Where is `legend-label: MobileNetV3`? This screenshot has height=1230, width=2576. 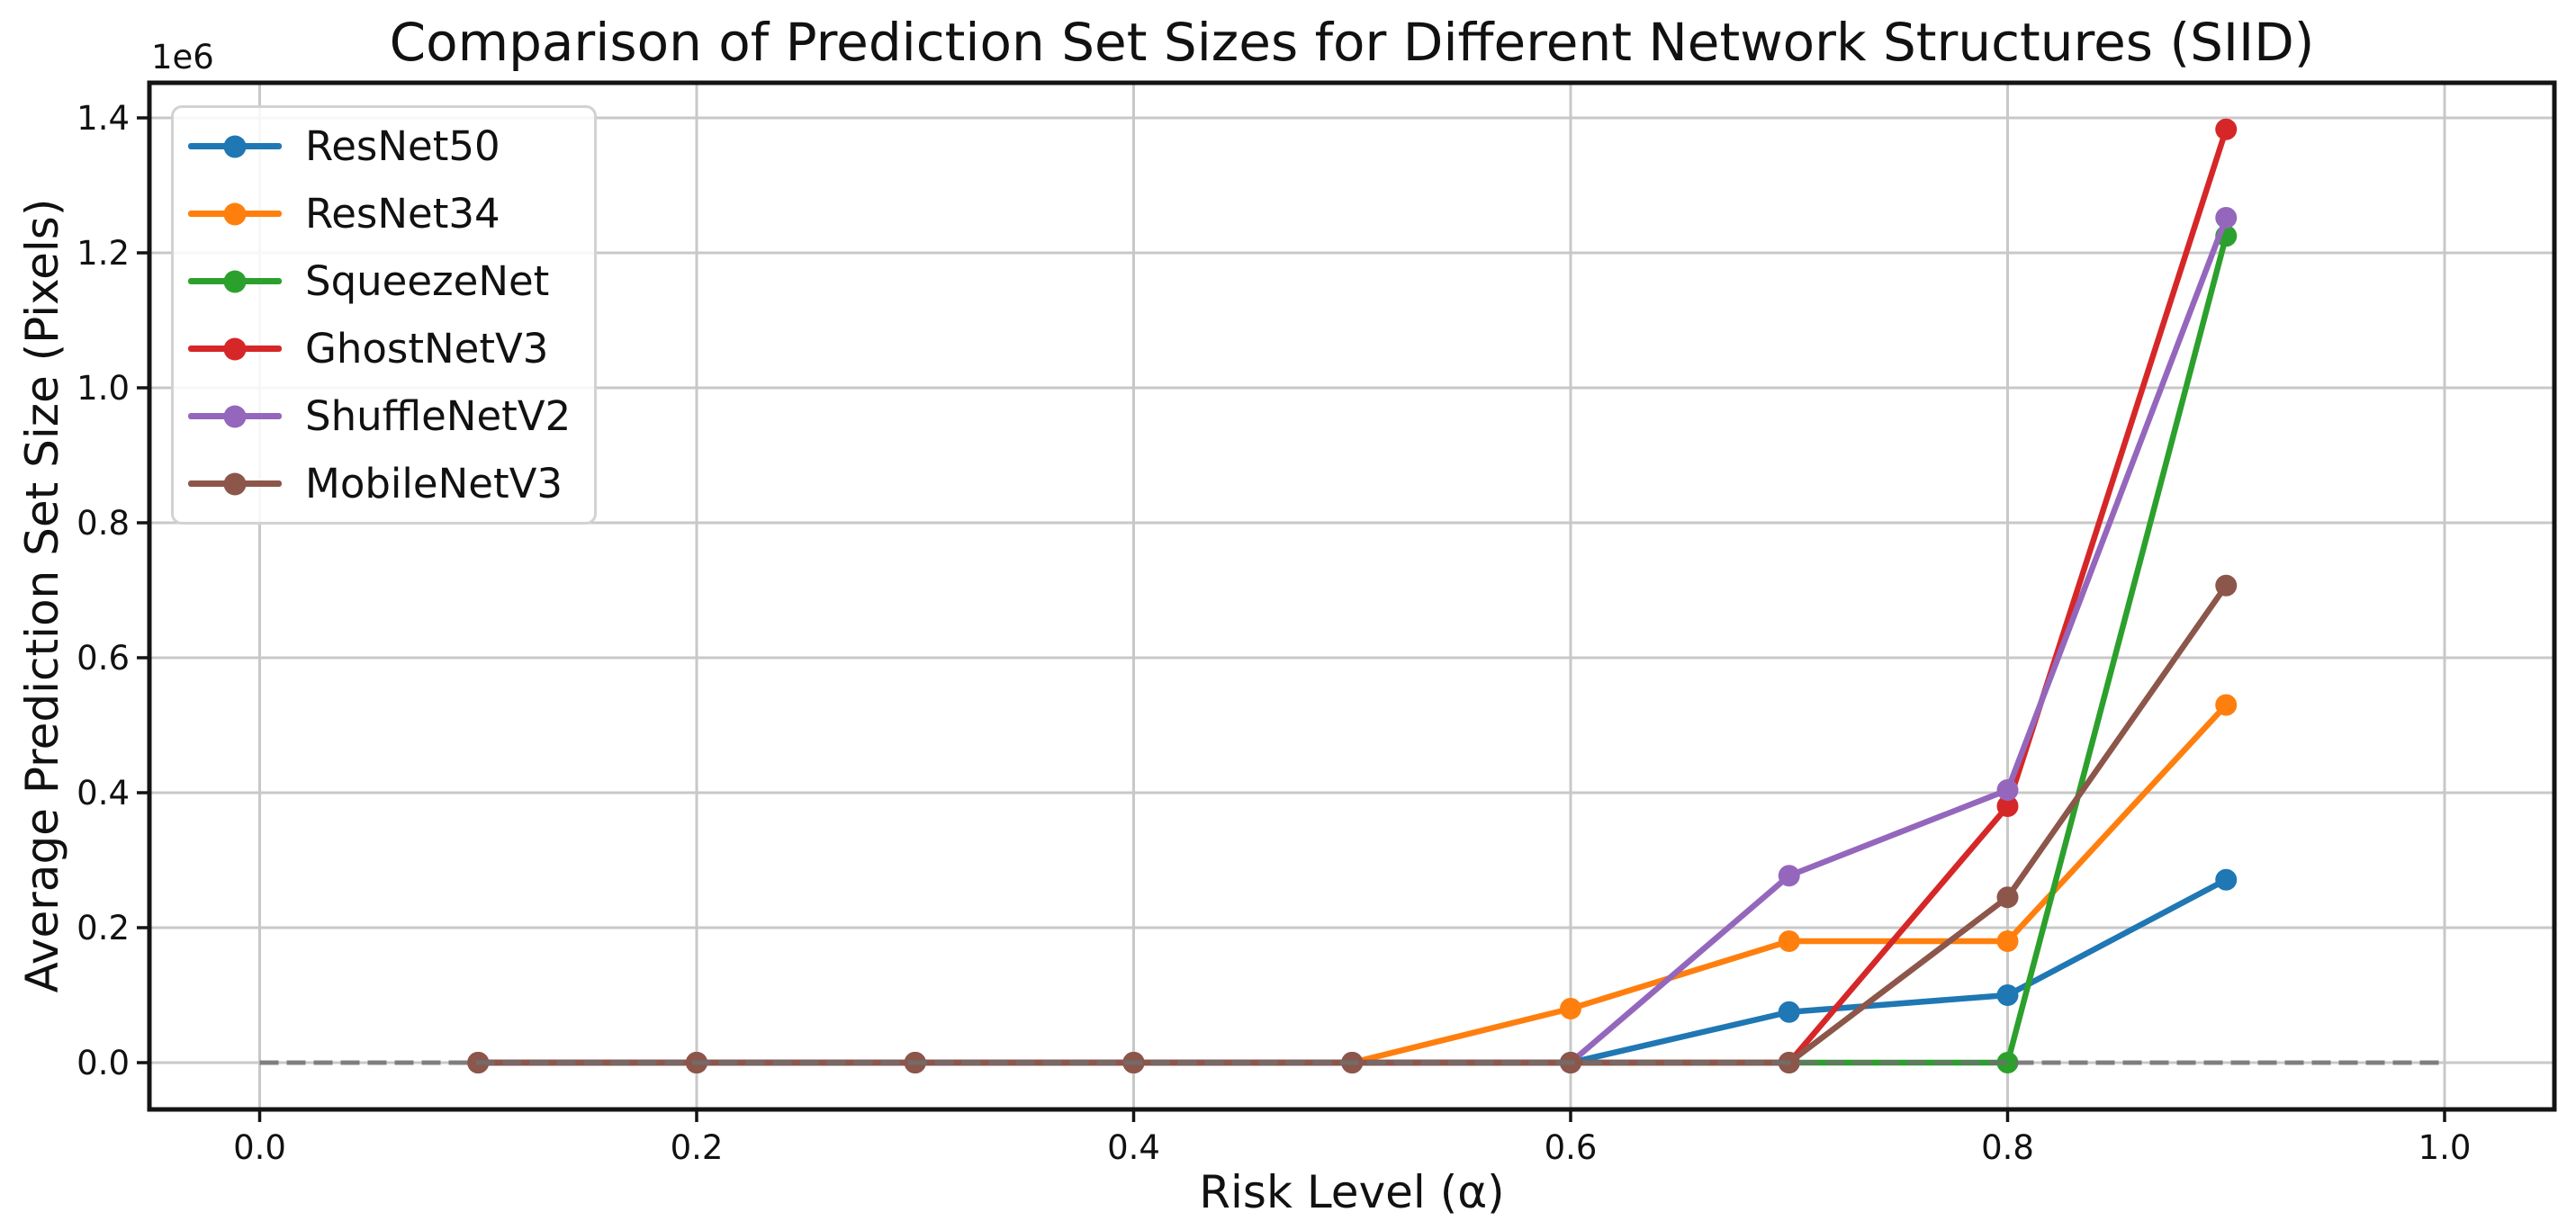 legend-label: MobileNetV3 is located at coordinates (434, 484).